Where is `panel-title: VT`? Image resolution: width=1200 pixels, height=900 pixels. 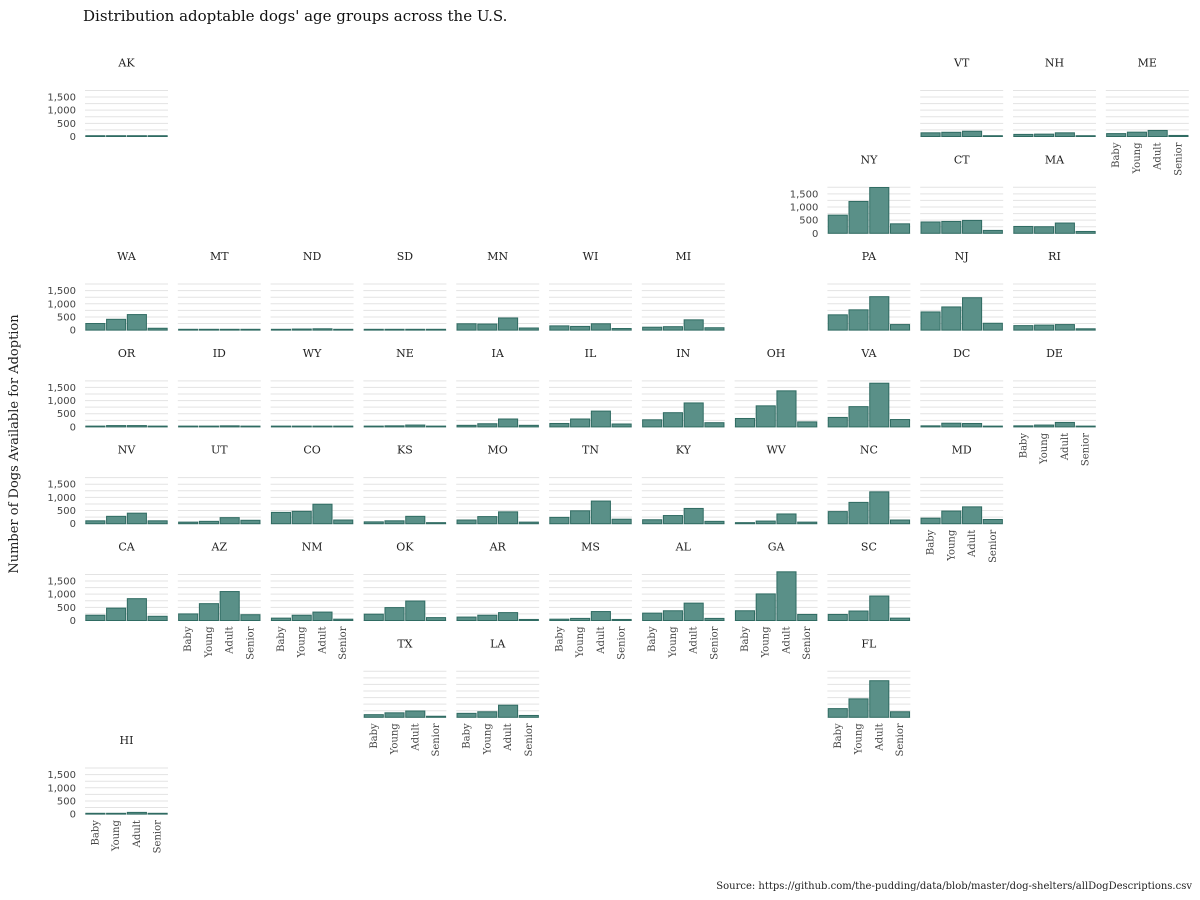 panel-title: VT is located at coordinates (961, 63).